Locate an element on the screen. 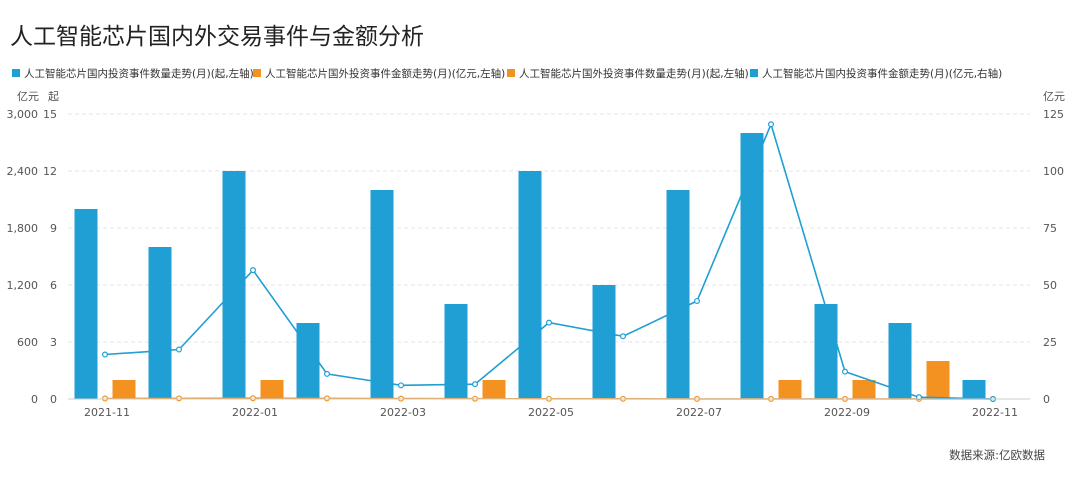 Image resolution: width=1080 pixels, height=477 pixels. legend-item-domestic-amount: 人工智能芯片国内投资事件金额走势(月)(亿元,右轴) is located at coordinates (876, 73).